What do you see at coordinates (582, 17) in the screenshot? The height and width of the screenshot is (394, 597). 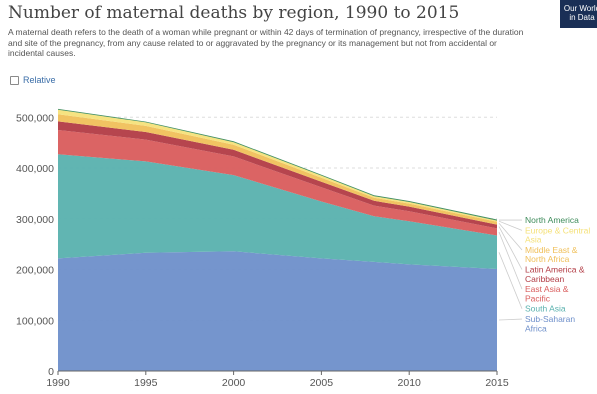 I see `logo-line-2: in Data` at bounding box center [582, 17].